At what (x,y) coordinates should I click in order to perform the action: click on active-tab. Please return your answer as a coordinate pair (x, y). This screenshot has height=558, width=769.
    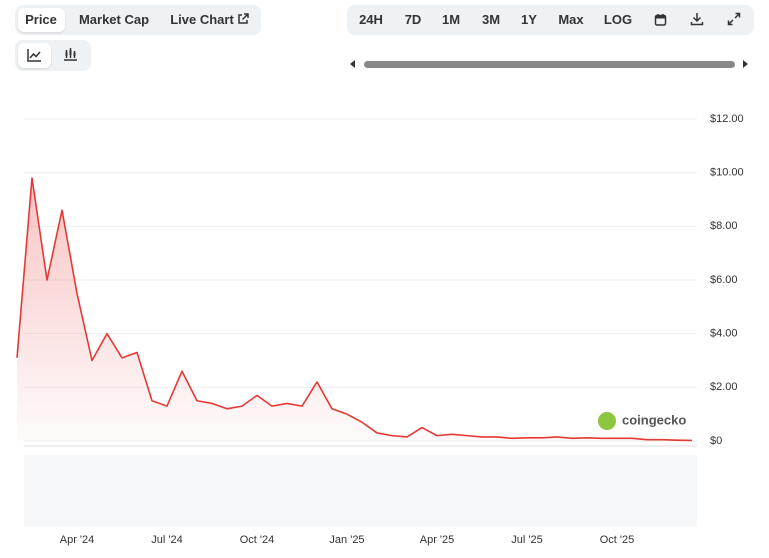
    Looking at the image, I should click on (41, 20).